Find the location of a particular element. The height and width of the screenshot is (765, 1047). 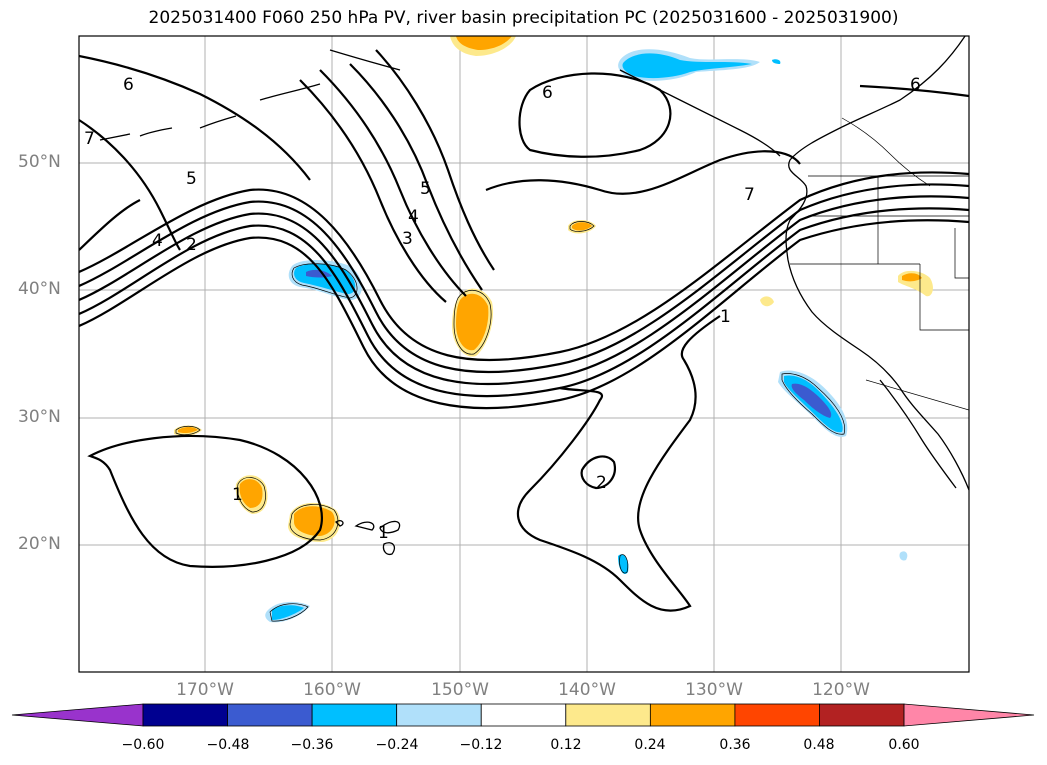

colorbar-tick-label: −0.12 is located at coordinates (481, 745).